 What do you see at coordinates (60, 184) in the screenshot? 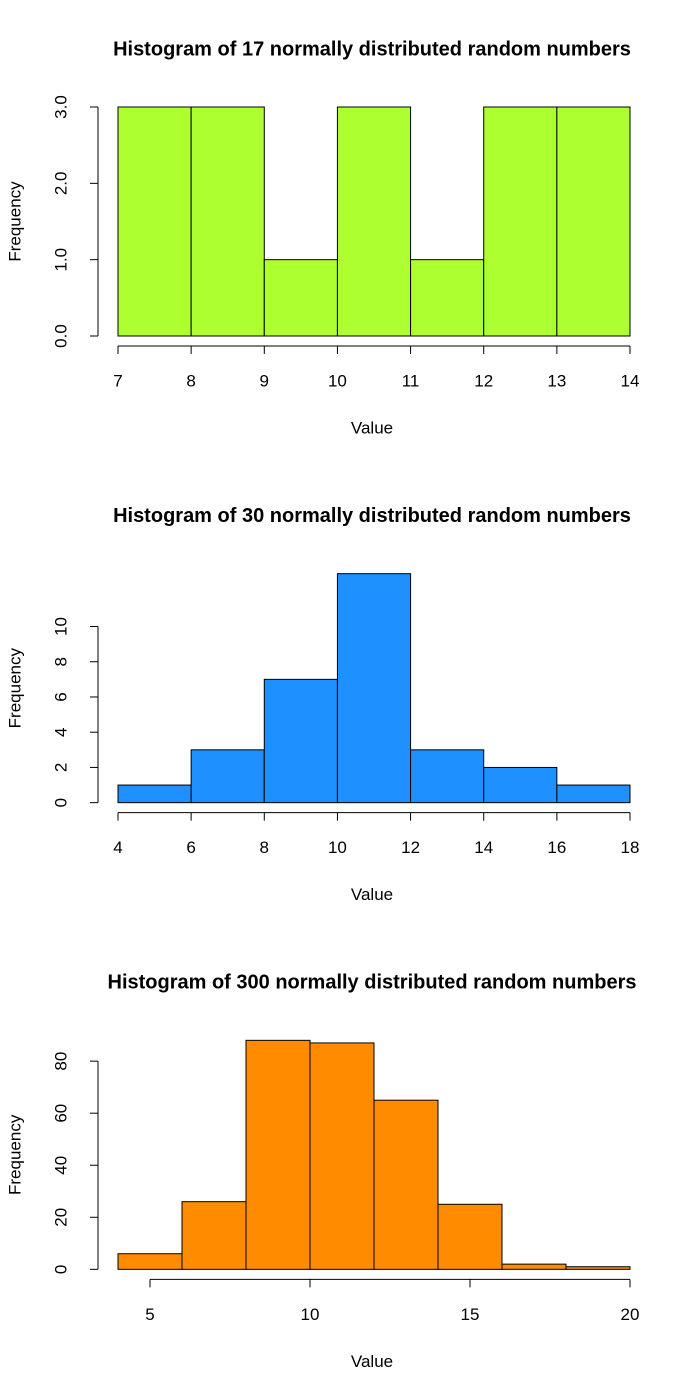
I see `y-tick-label: 2.0` at bounding box center [60, 184].